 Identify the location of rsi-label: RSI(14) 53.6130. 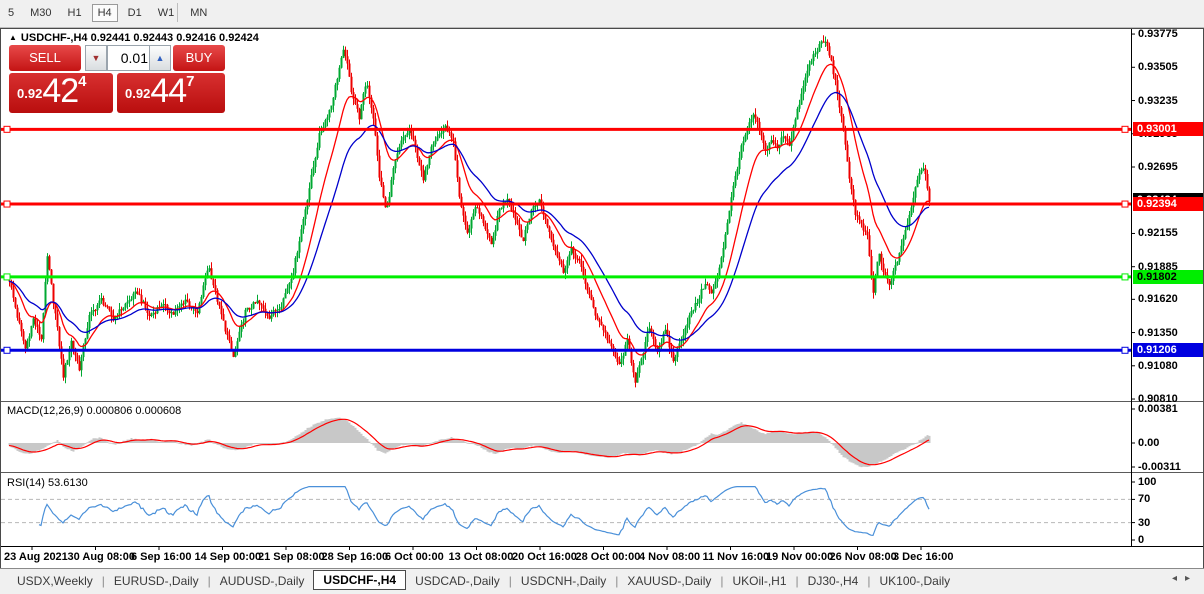
(47, 483).